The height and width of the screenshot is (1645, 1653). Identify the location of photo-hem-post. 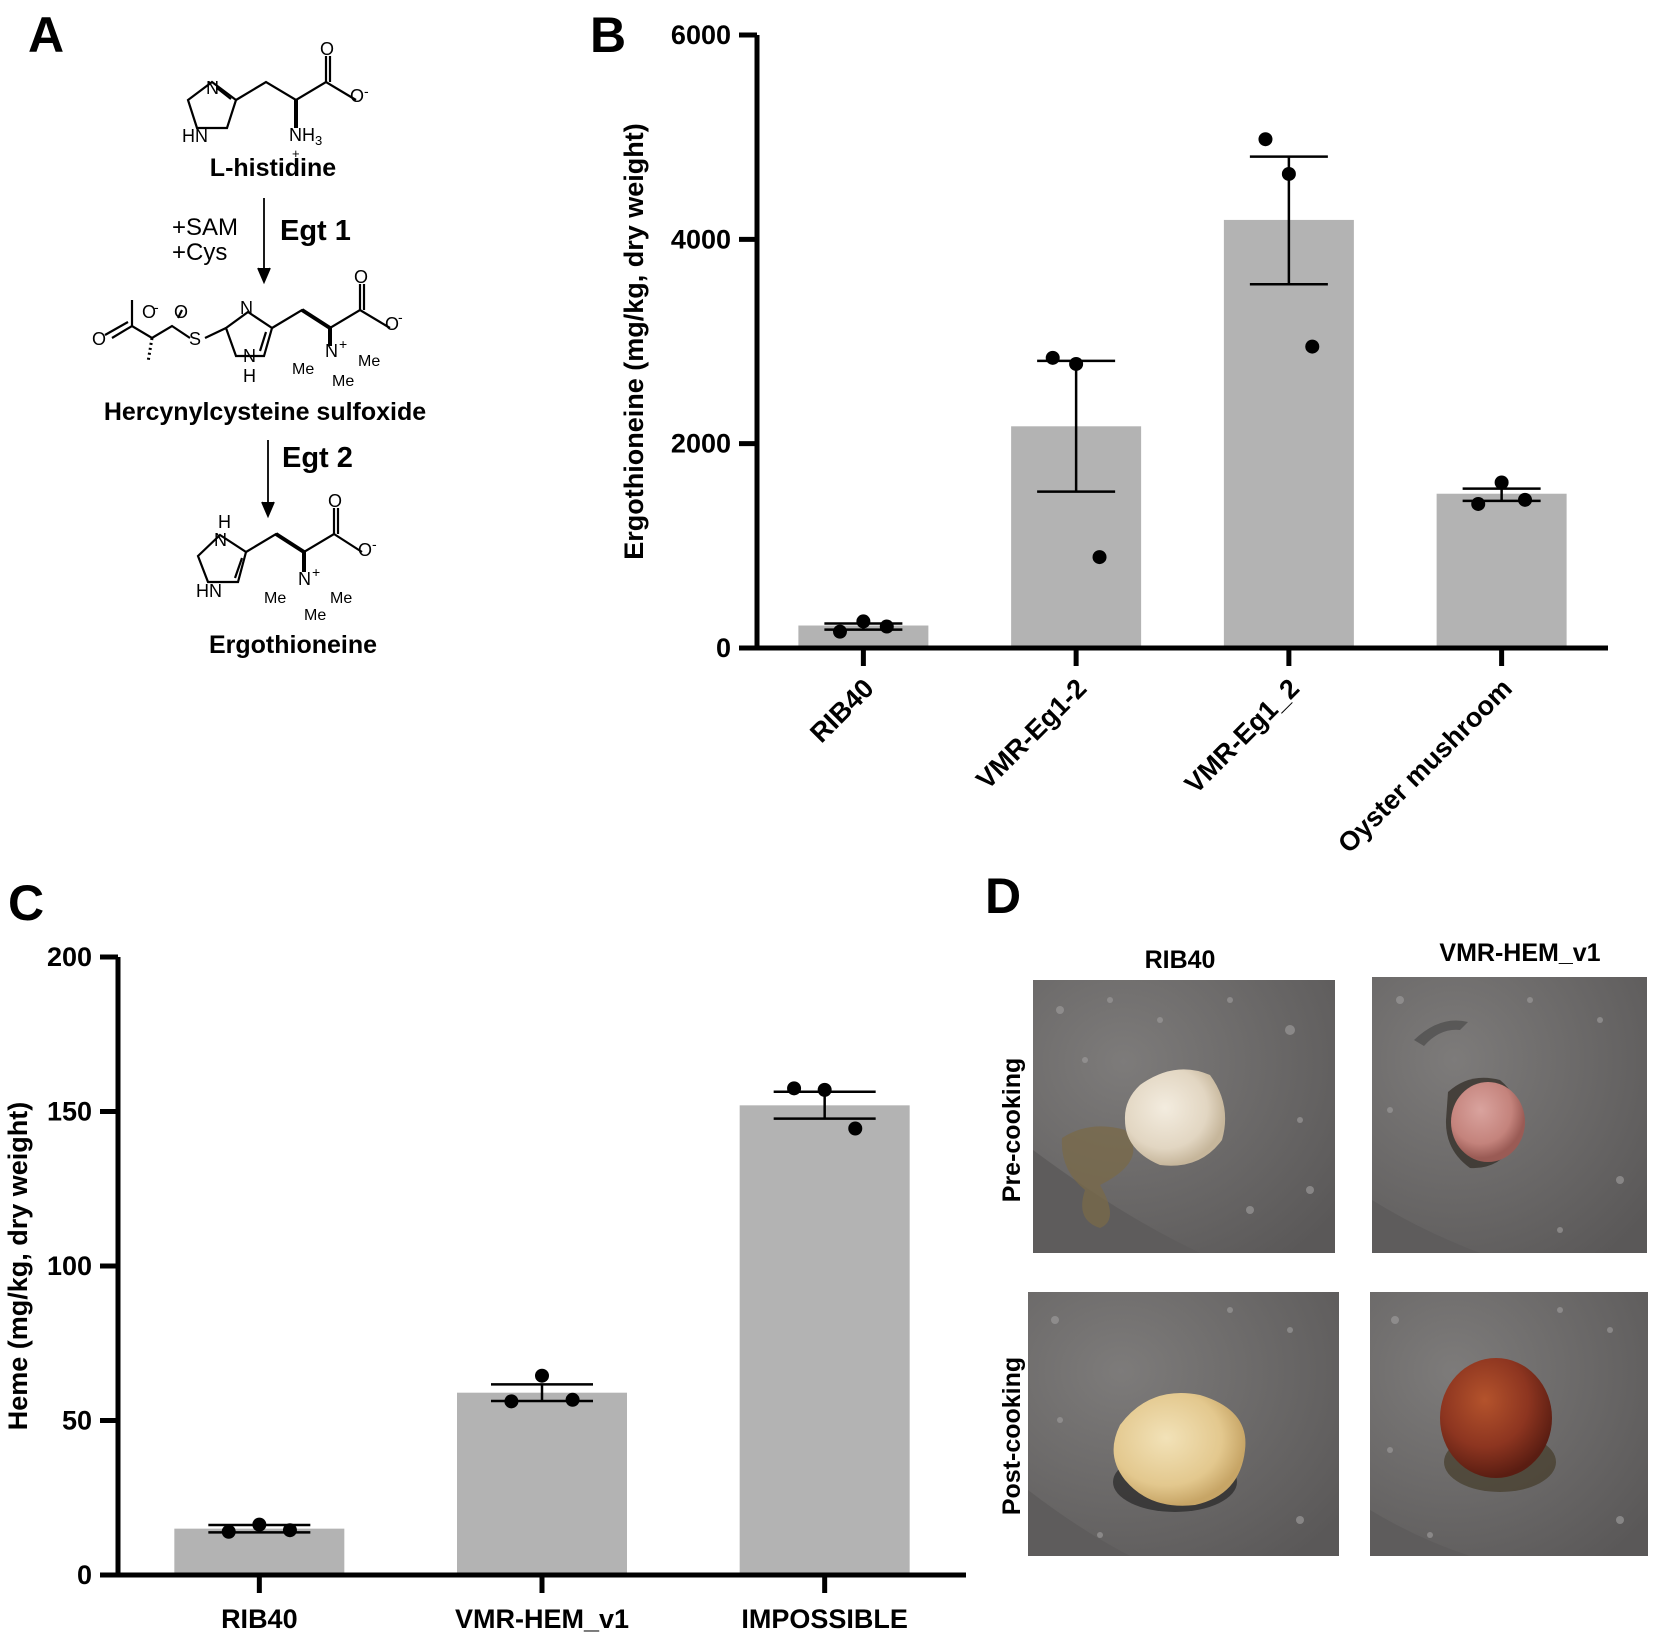
(1509, 1424).